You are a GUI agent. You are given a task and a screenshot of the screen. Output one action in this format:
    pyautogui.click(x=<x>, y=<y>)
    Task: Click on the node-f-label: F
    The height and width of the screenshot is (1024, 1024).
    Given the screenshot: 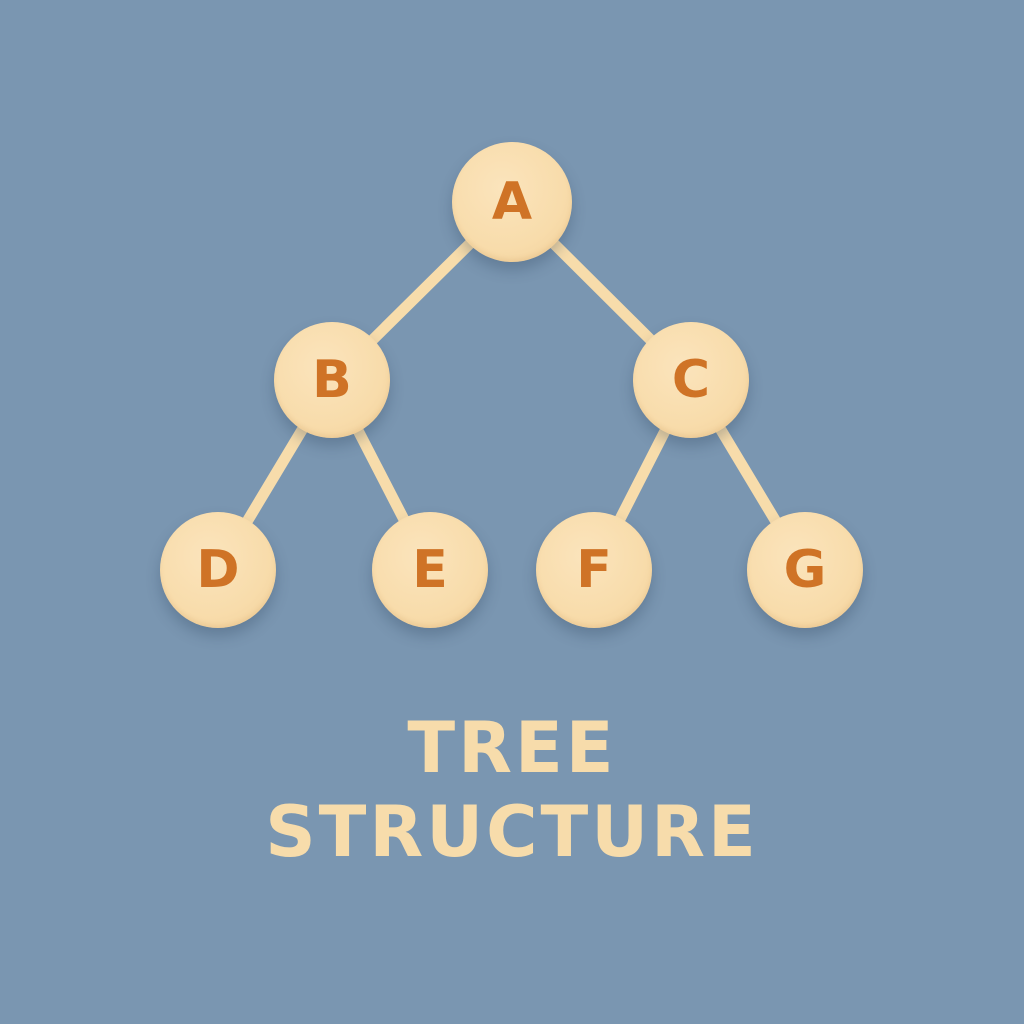 What is the action you would take?
    pyautogui.click(x=594, y=570)
    